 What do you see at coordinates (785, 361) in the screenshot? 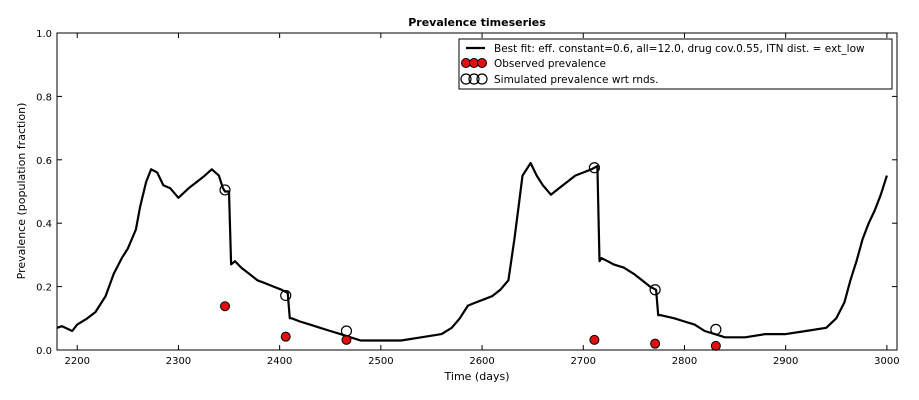
I see `x-tick-label: 2900` at bounding box center [785, 361].